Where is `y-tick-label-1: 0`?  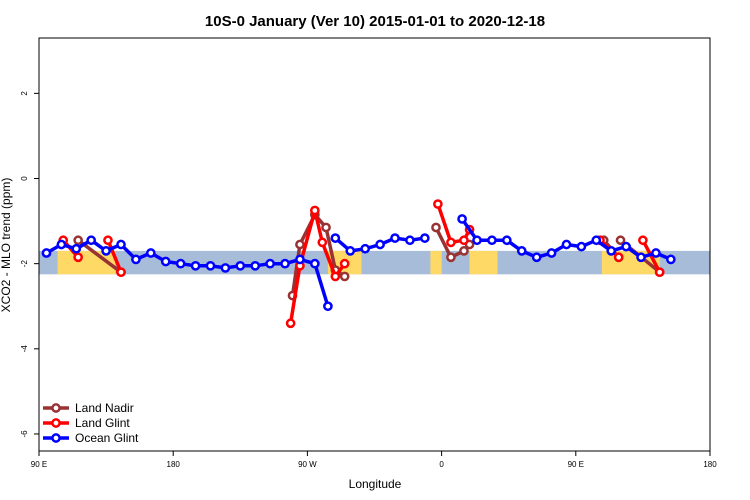 y-tick-label-1: 0 is located at coordinates (24, 178).